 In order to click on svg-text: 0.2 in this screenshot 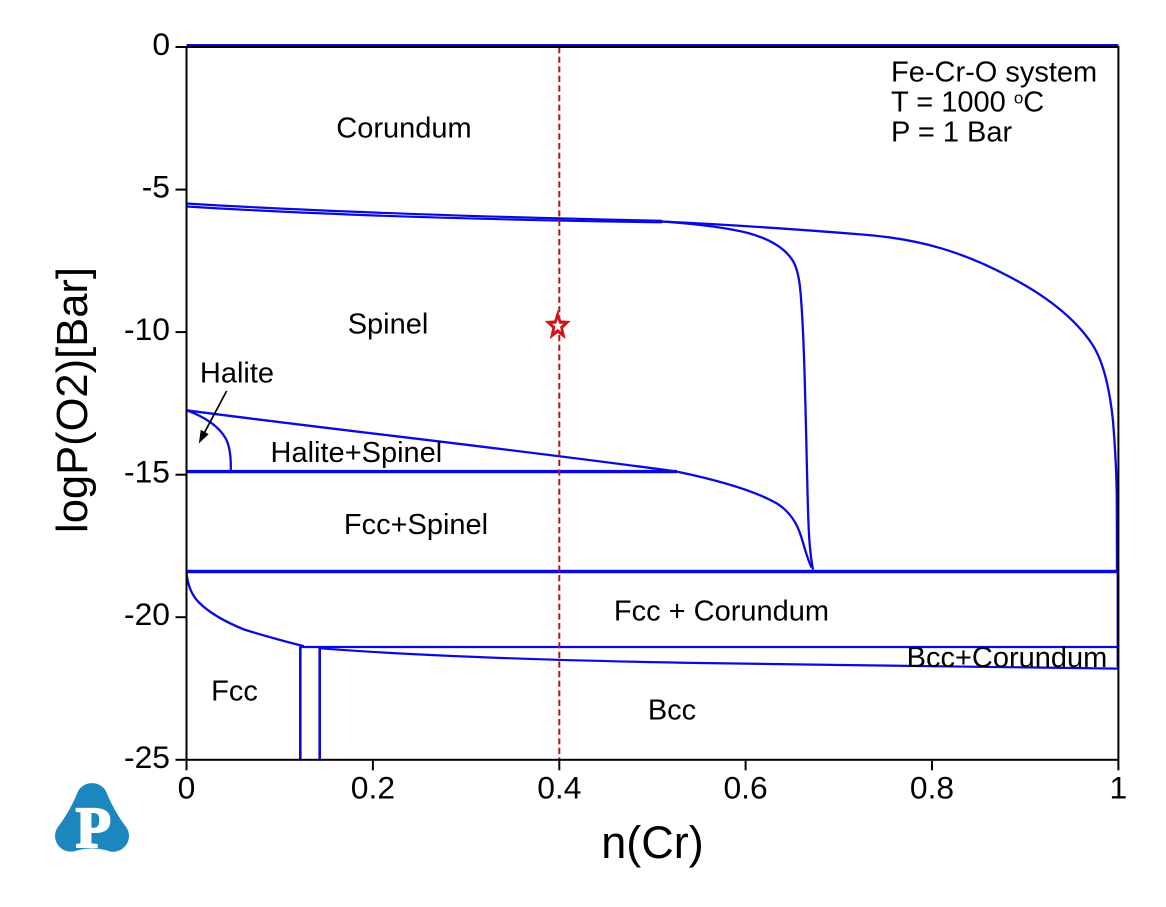, I will do `click(373, 788)`.